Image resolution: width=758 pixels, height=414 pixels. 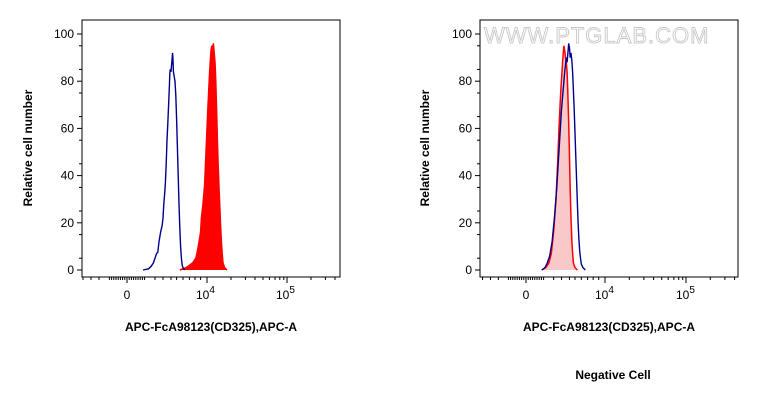 What do you see at coordinates (612, 375) in the screenshot?
I see `panel-caption: Negative Cell` at bounding box center [612, 375].